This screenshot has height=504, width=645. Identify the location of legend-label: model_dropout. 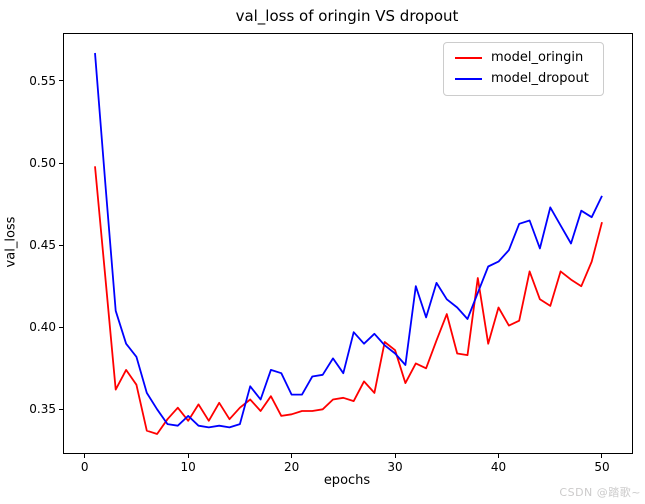
(540, 79).